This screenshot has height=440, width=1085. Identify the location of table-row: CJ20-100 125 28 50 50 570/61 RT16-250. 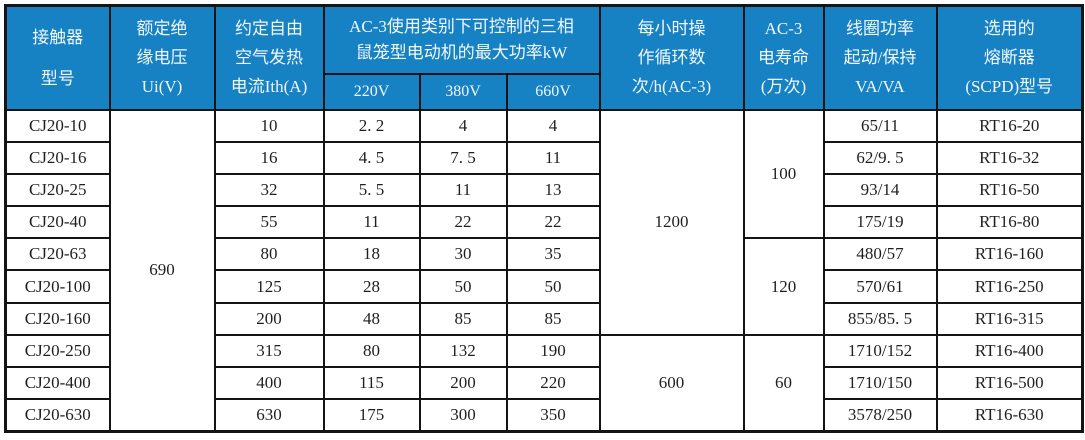
(544, 286).